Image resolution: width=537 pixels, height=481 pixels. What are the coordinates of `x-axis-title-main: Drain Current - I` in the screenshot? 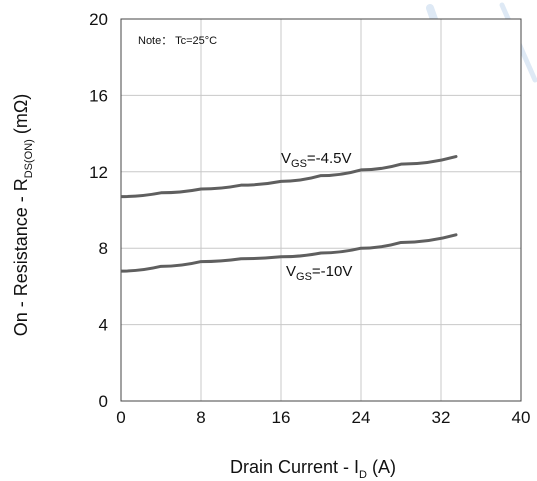 It's located at (294, 467).